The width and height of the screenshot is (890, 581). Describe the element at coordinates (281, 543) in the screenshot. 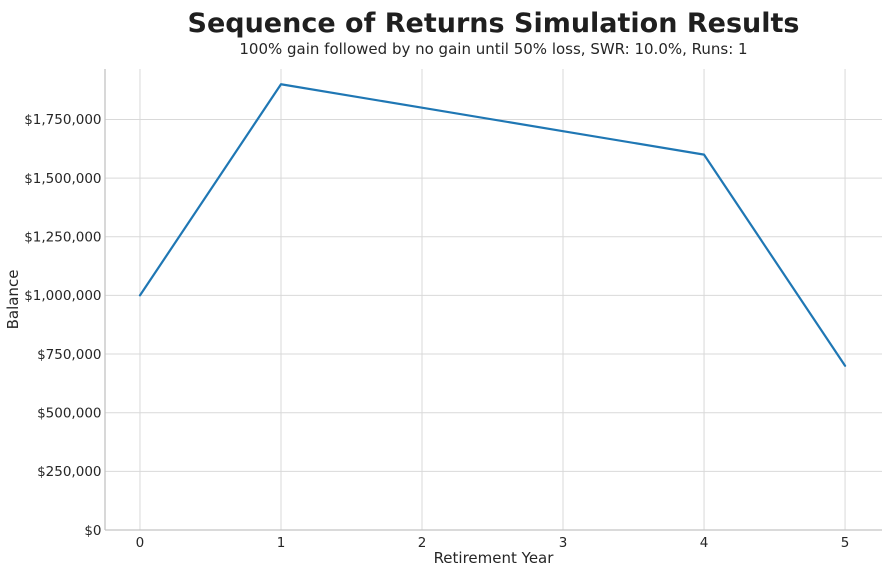

I see `x-tick-label: 1` at that location.